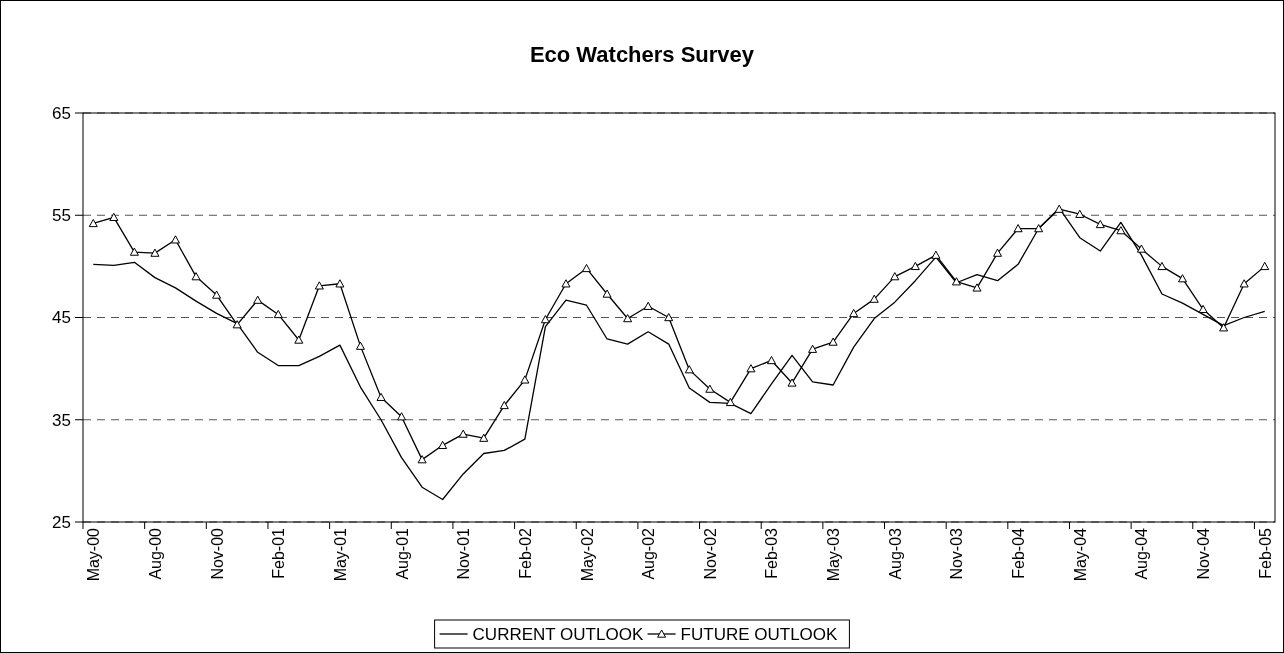 The image size is (1284, 653). Describe the element at coordinates (279, 553) in the screenshot. I see `x-tick-label: Feb-01` at that location.